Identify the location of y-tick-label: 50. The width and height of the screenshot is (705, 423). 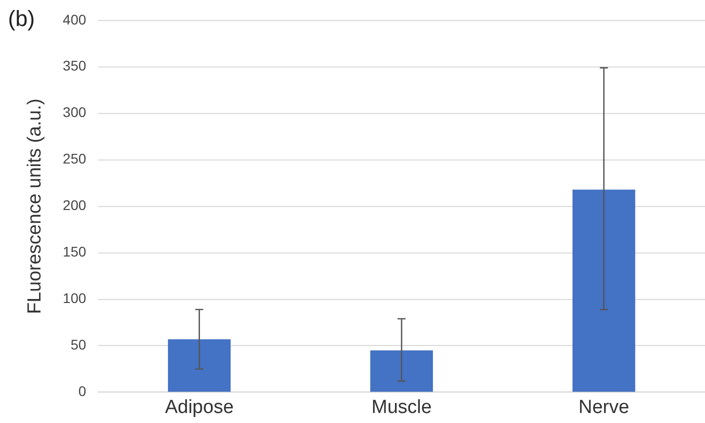
(78, 344).